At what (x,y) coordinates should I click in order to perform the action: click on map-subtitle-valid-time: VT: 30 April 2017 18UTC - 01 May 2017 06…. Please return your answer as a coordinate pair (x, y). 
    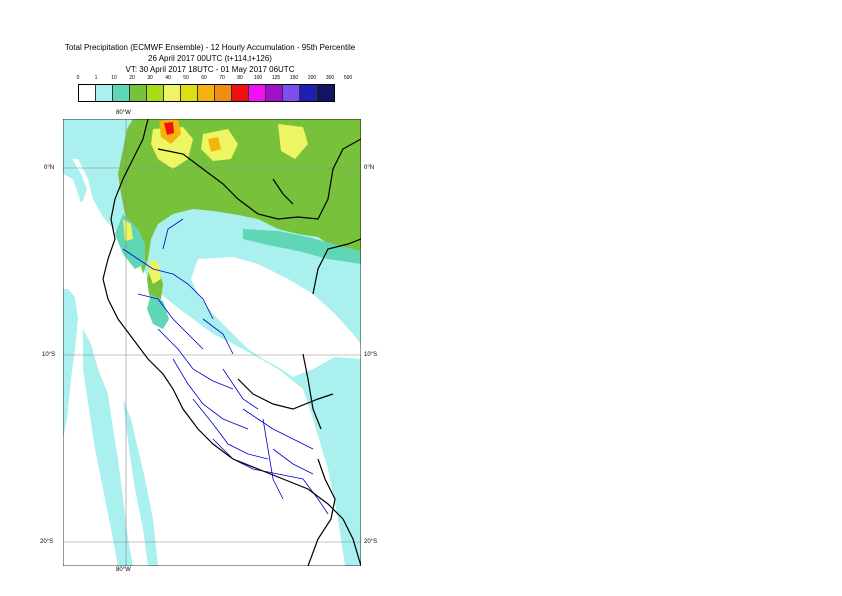
    Looking at the image, I should click on (210, 69).